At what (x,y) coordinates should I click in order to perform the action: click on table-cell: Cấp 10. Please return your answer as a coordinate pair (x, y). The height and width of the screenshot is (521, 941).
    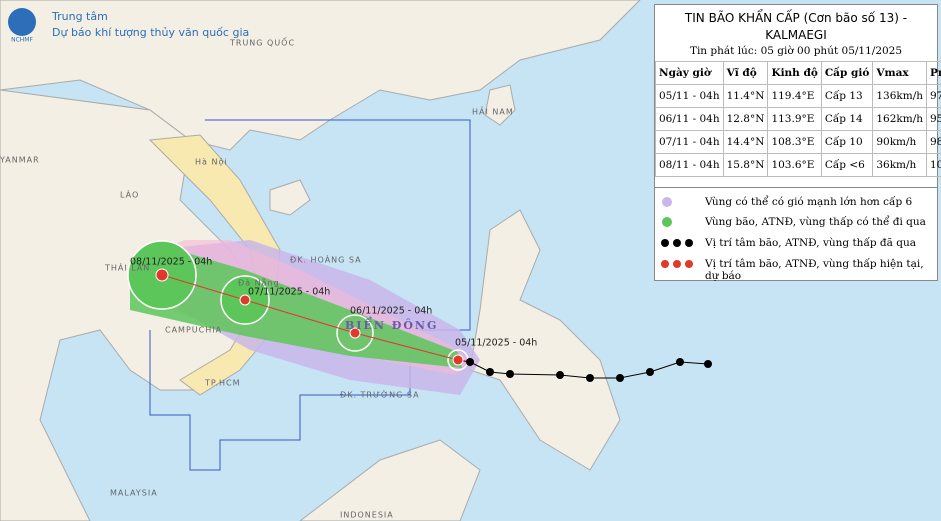
    Looking at the image, I should click on (847, 142).